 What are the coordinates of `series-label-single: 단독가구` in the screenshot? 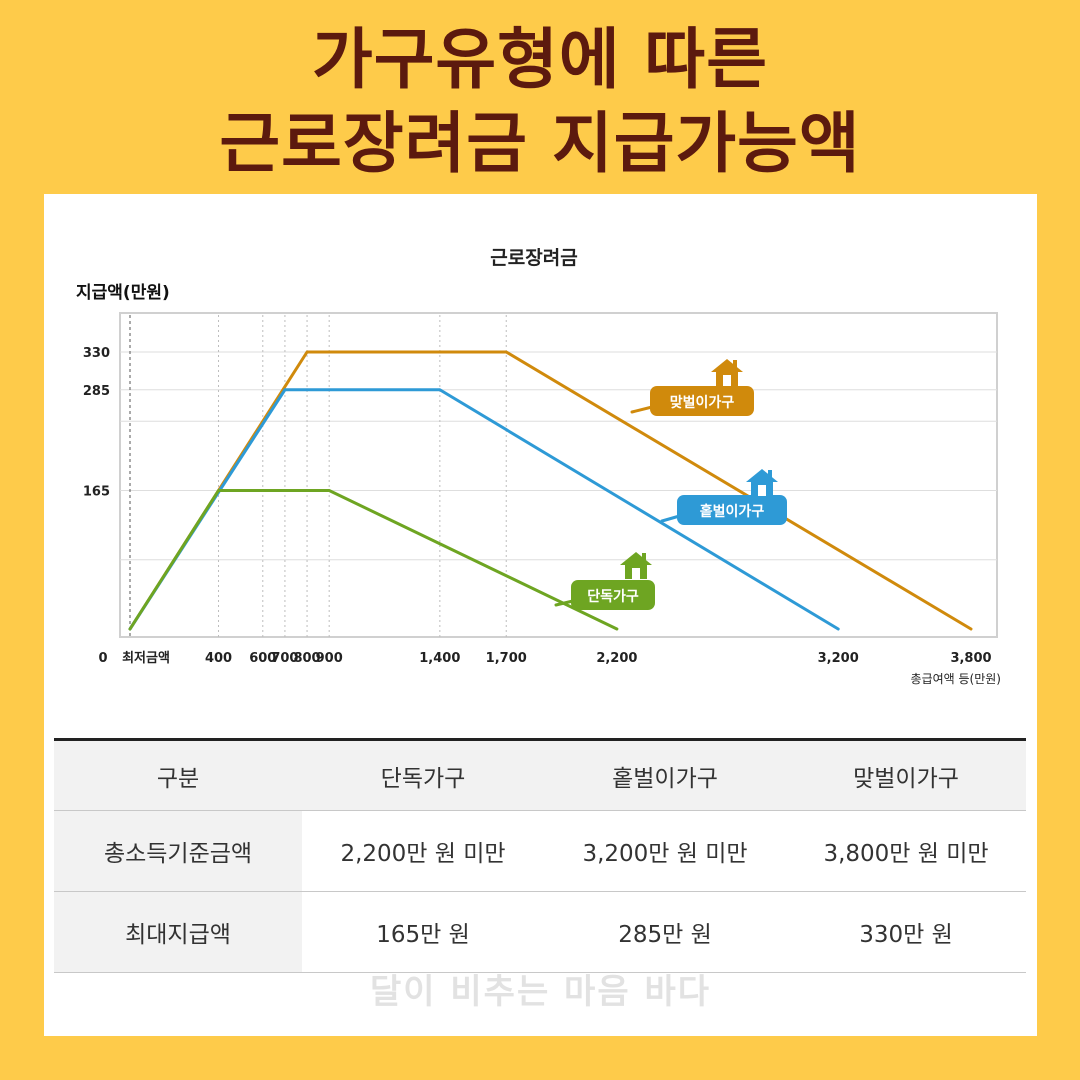 It's located at (604, 581).